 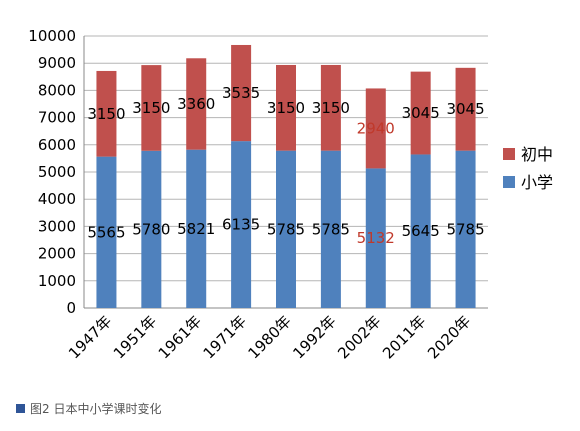 I want to click on y-tick-label: 1000, so click(x=57, y=281).